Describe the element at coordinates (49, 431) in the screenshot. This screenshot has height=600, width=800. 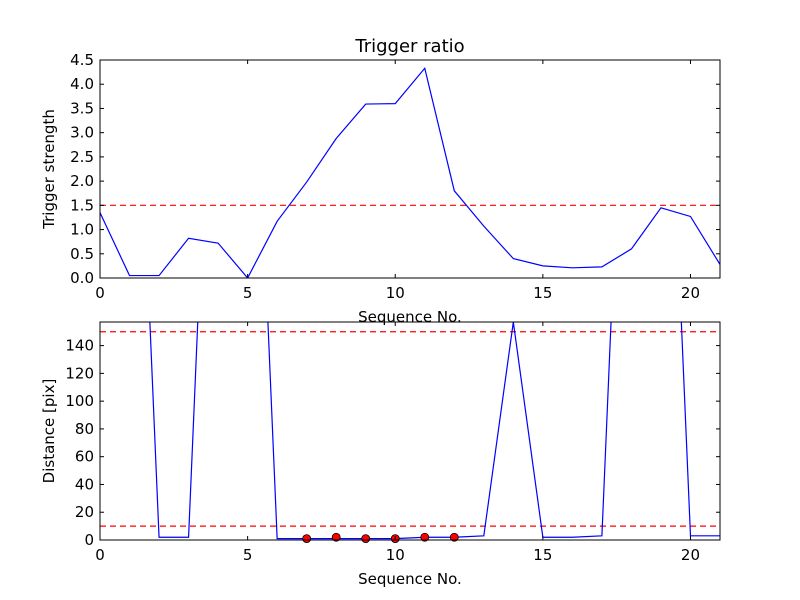
I see `chart-1-y-axis-label: Distance [pix]` at that location.